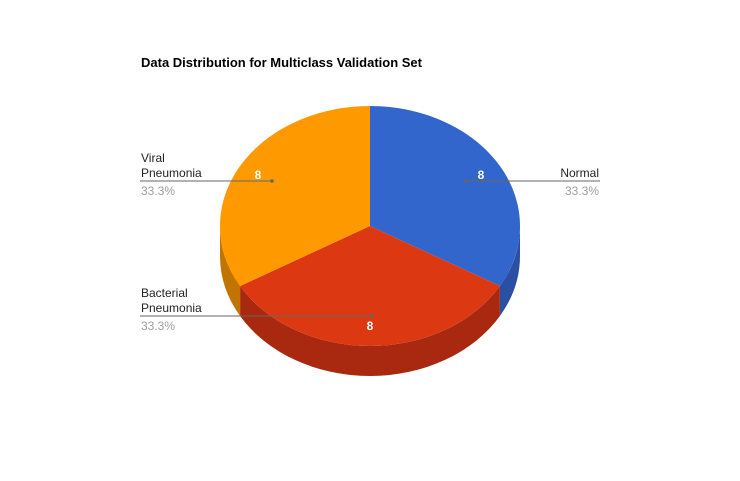 Image resolution: width=740 pixels, height=481 pixels. Describe the element at coordinates (579, 173) in the screenshot. I see `category-label-normal: Normal` at that location.